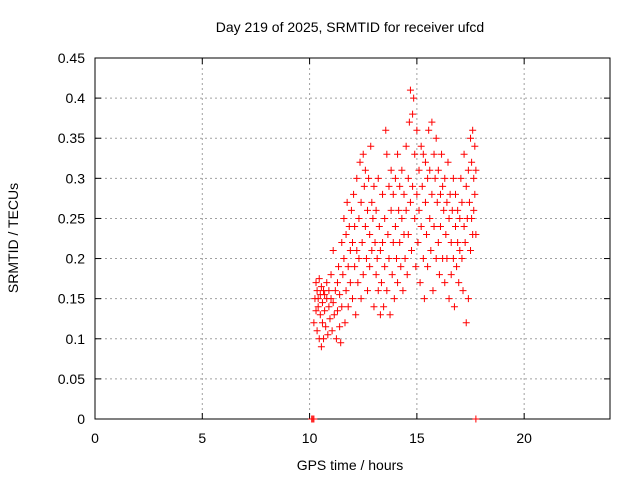 This screenshot has height=480, width=640. Describe the element at coordinates (350, 465) in the screenshot. I see `x-axis-label: GPS time / hours` at that location.